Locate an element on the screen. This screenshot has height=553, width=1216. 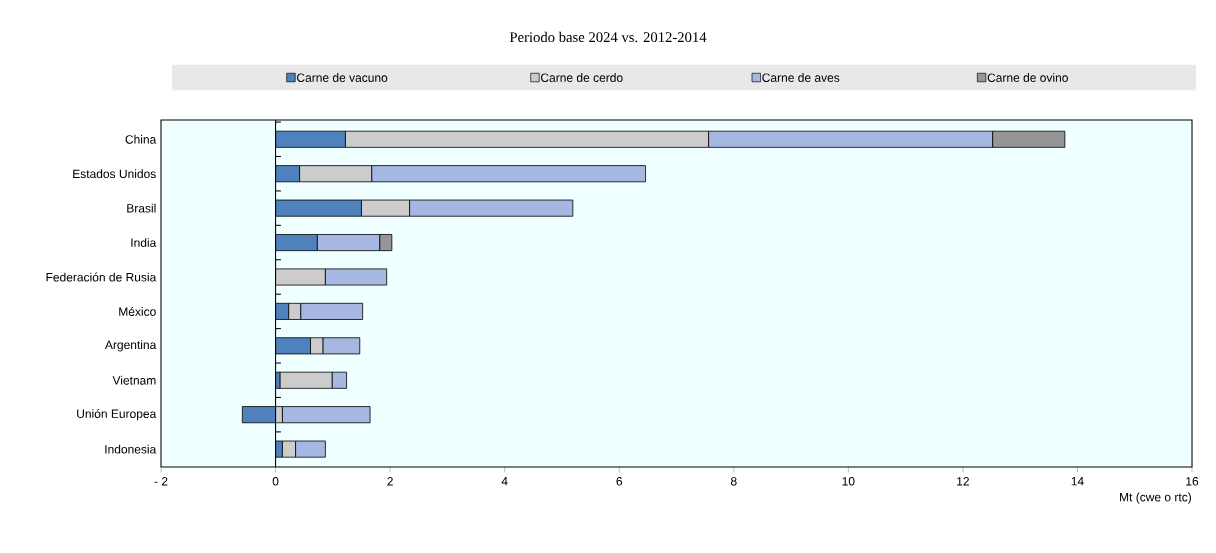
x-tick-label: 12 is located at coordinates (963, 481).